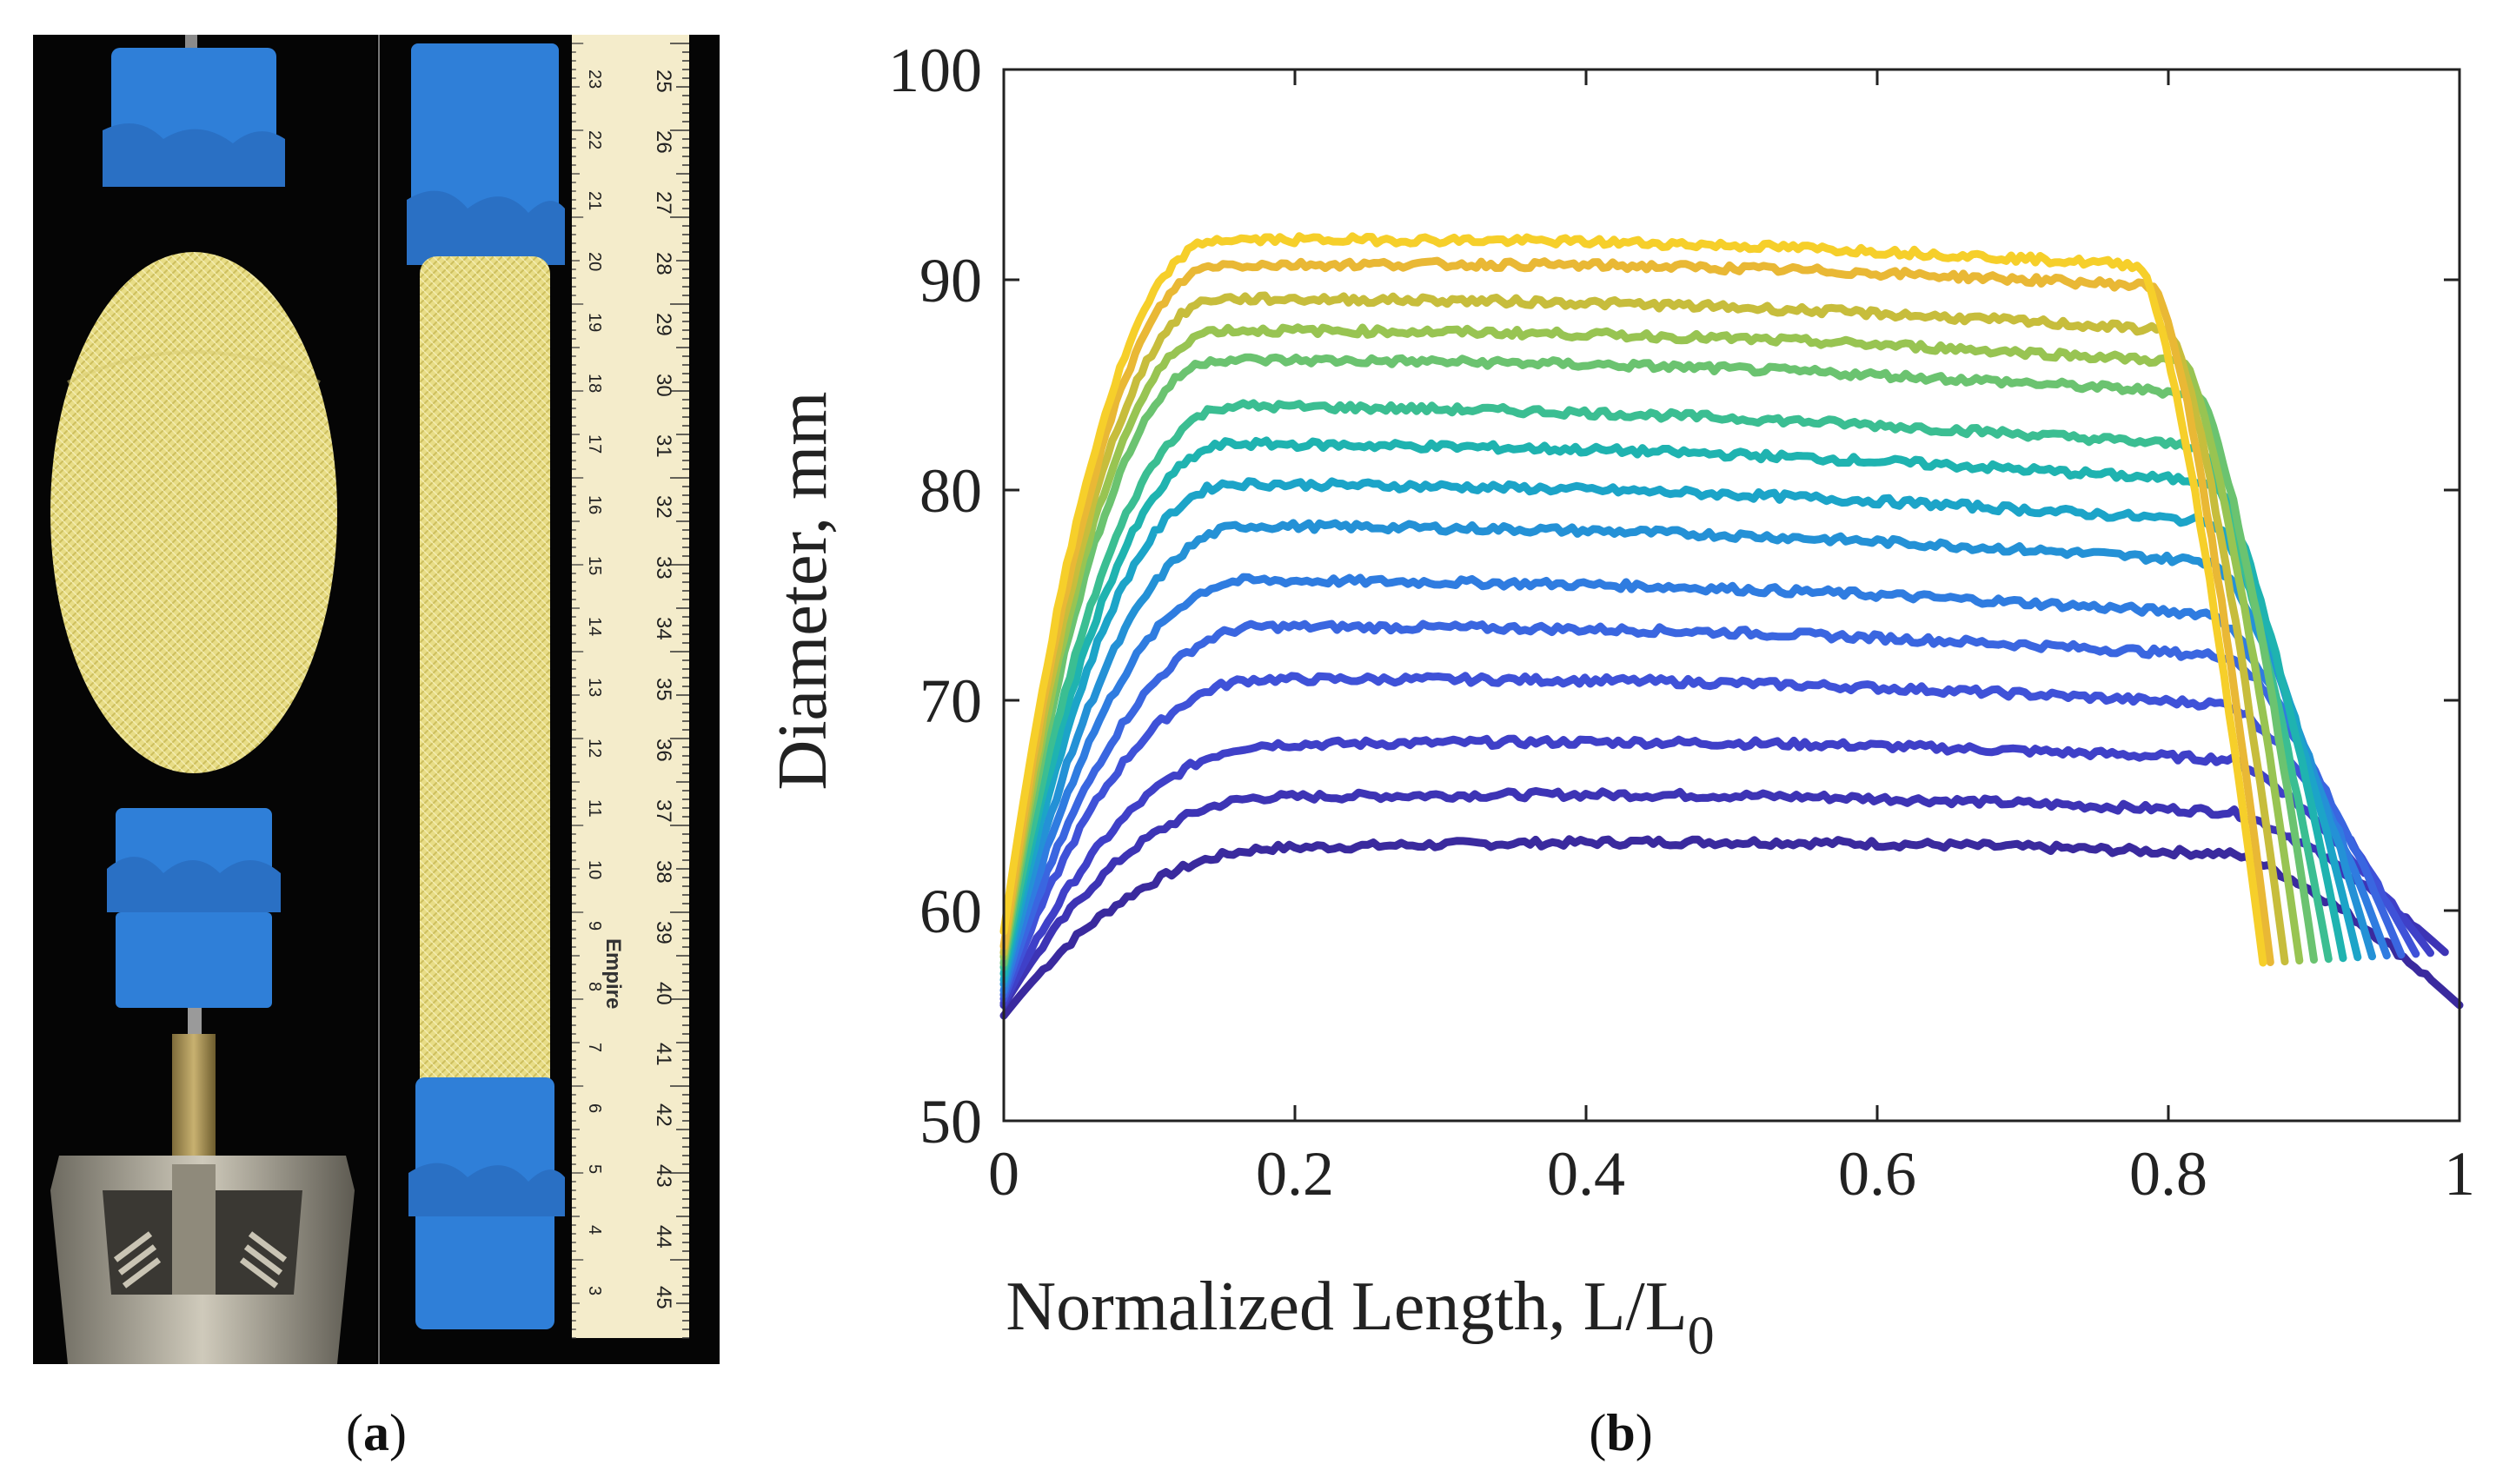 This screenshot has height=1484, width=2496. What do you see at coordinates (1003, 1174) in the screenshot?
I see `x-tick-label: 0` at bounding box center [1003, 1174].